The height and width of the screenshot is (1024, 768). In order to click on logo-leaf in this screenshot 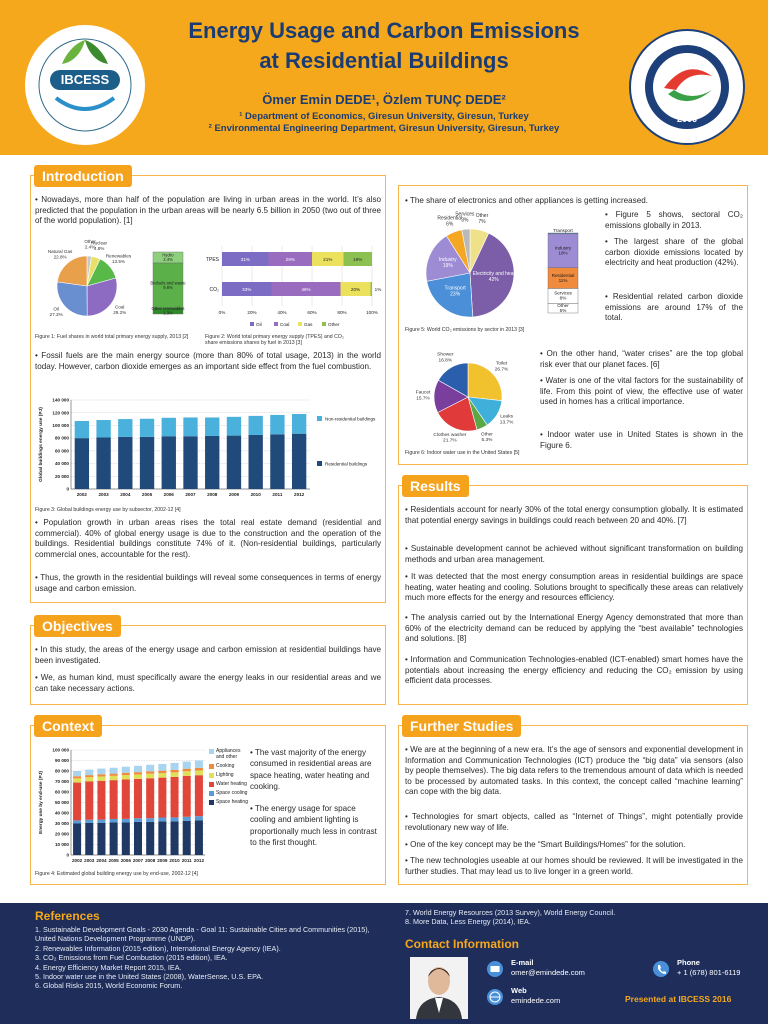, I will do `click(73, 52)`.